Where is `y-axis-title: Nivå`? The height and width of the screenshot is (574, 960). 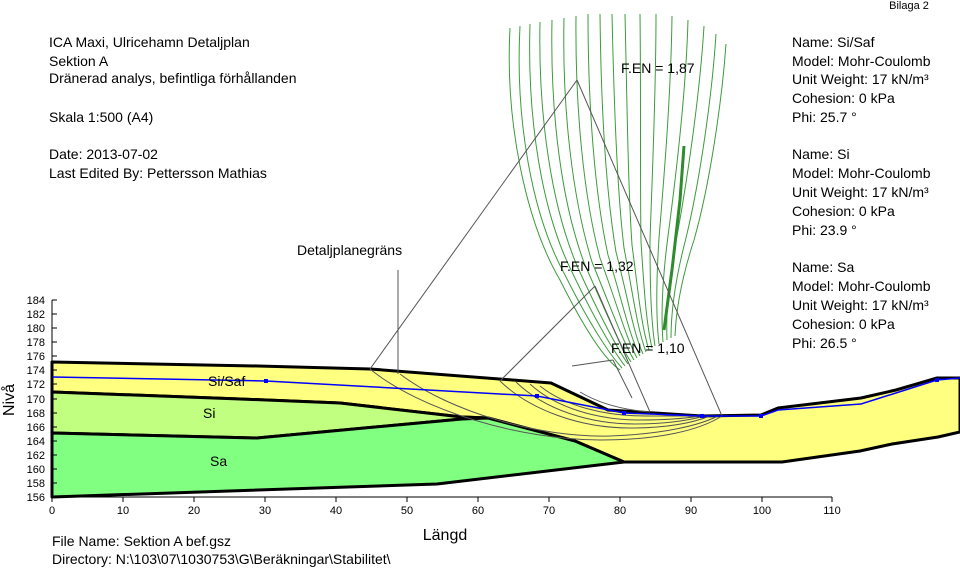
y-axis-title: Nivå is located at coordinates (9, 400).